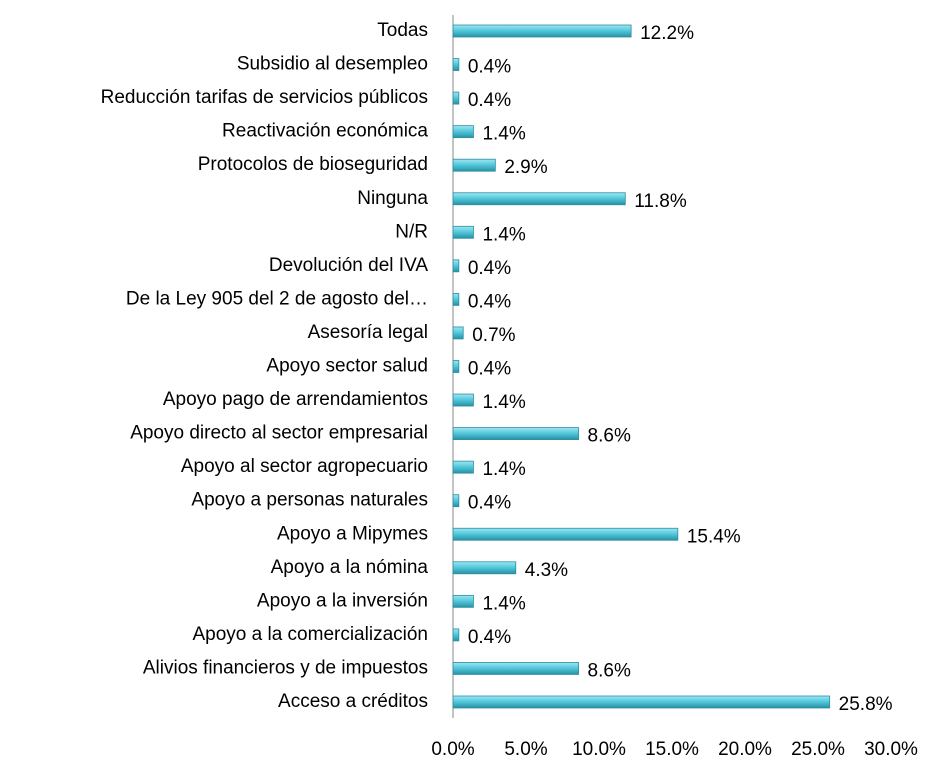  What do you see at coordinates (599, 749) in the screenshot?
I see `x-tick-label: 10.0%` at bounding box center [599, 749].